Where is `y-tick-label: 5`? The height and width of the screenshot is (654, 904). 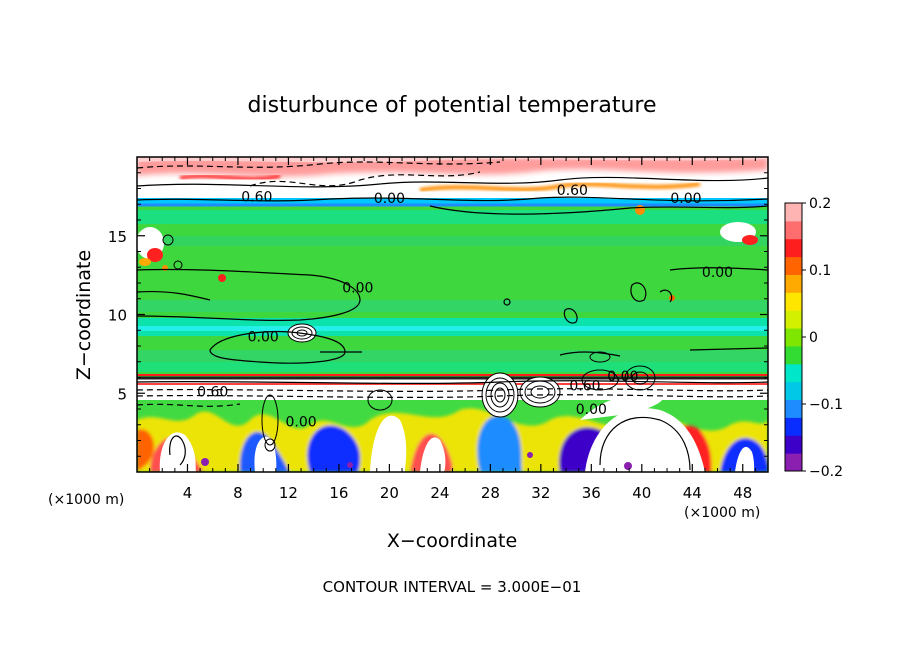 y-tick-label: 5 is located at coordinates (122, 394).